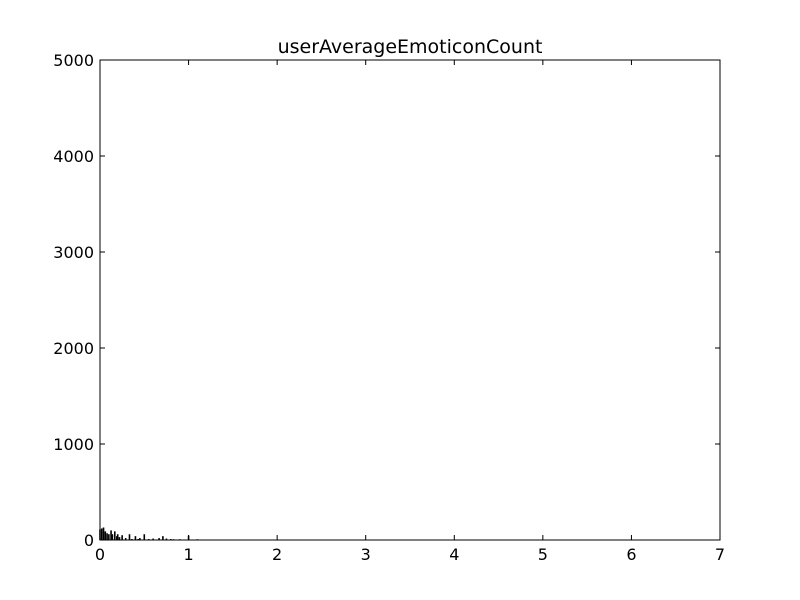  Describe the element at coordinates (73, 444) in the screenshot. I see `y-tick-label: 1000` at that location.